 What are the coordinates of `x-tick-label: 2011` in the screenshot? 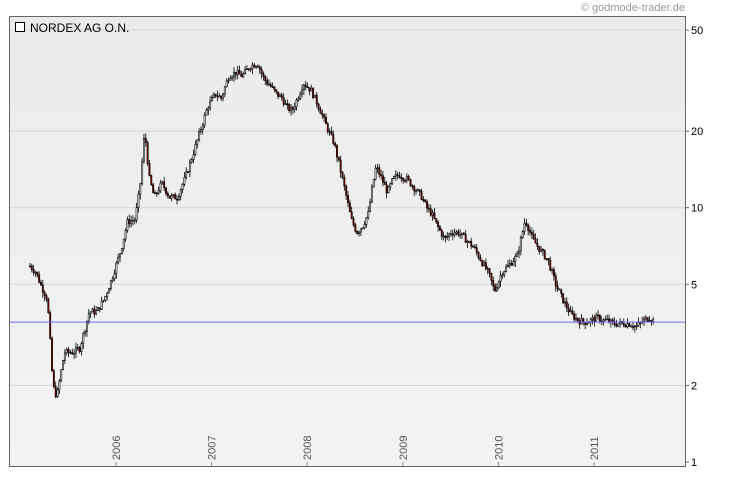 It's located at (595, 448).